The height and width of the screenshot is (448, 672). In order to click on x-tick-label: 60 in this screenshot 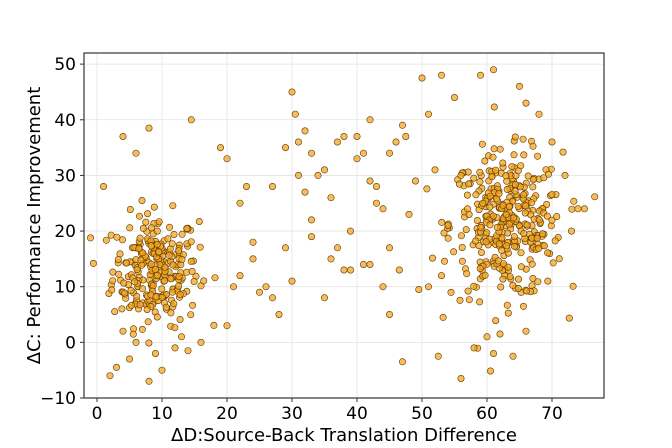, I will do `click(487, 414)`.